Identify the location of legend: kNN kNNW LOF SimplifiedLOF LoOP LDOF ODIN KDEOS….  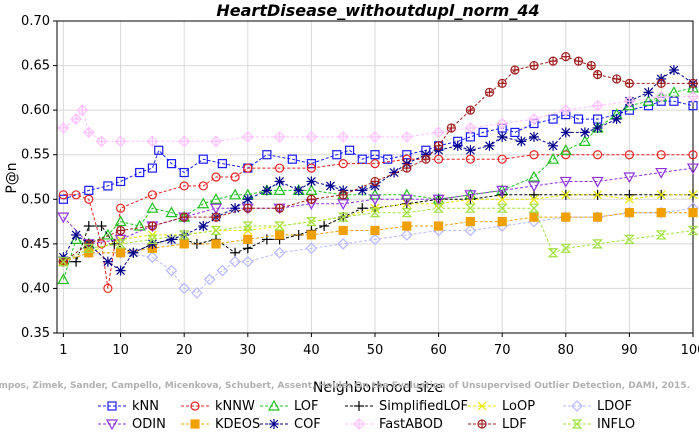
(366, 415).